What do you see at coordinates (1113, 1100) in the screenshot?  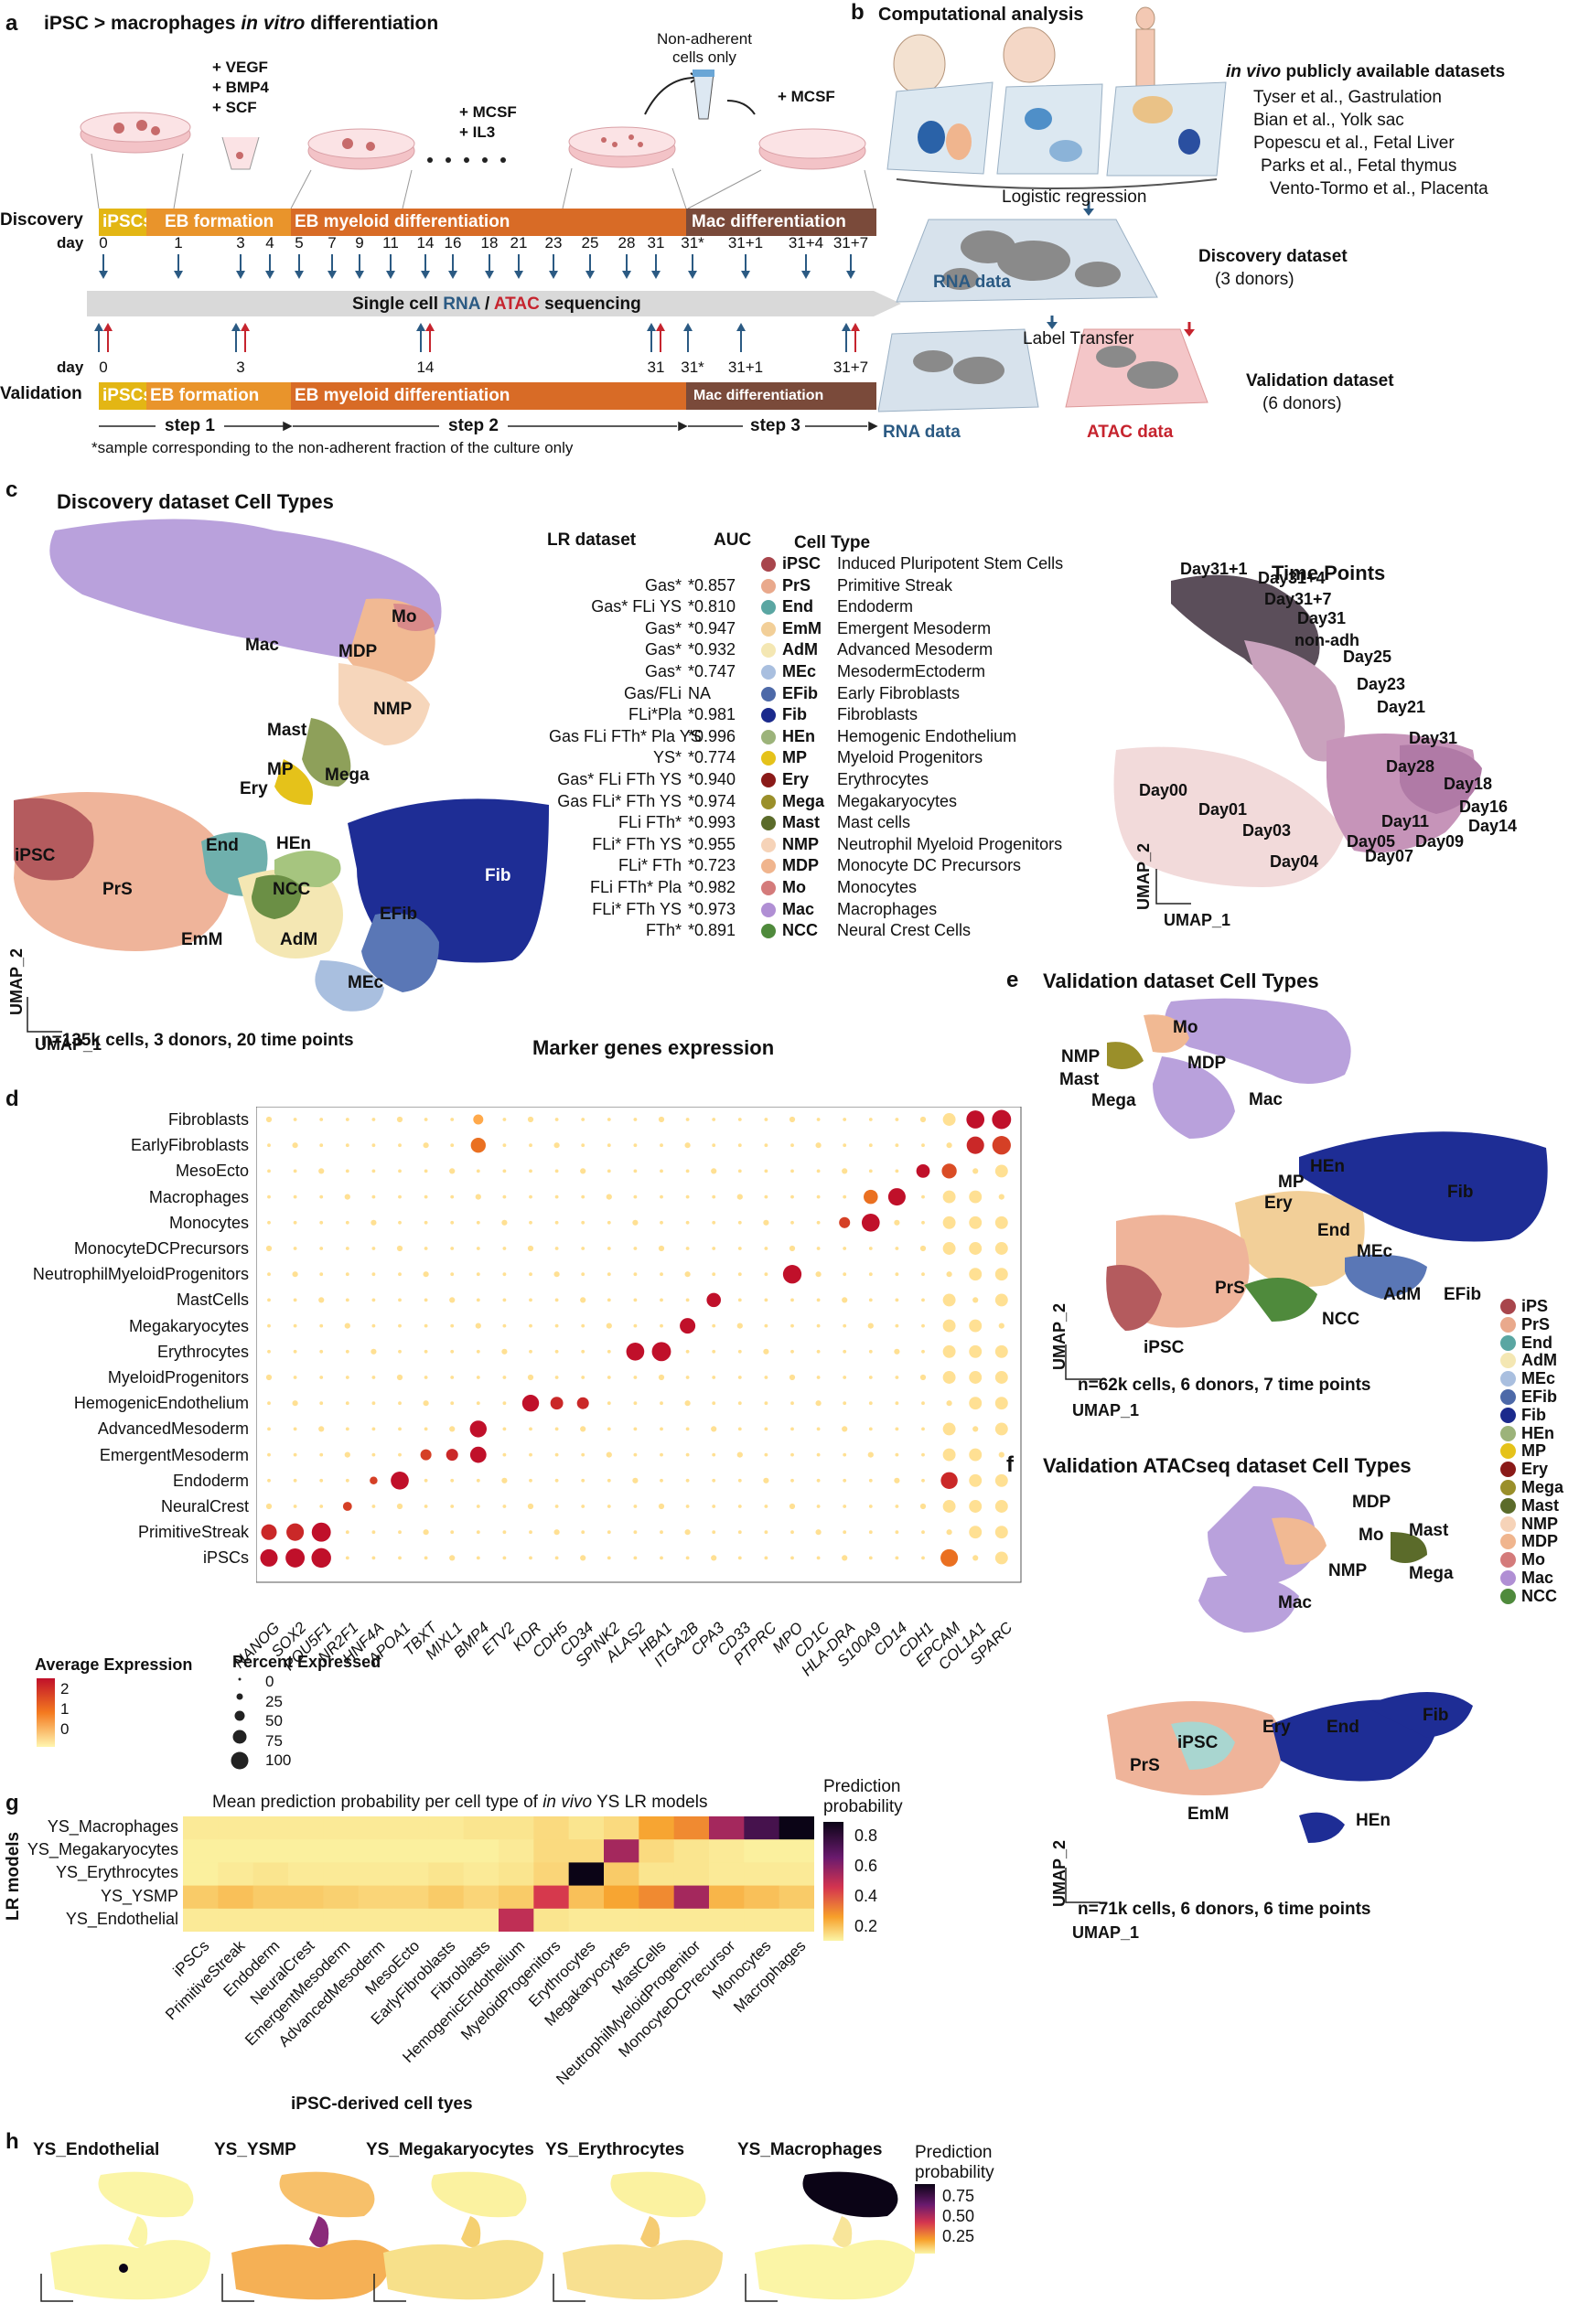 I see `umap-label-mega: Mega` at bounding box center [1113, 1100].